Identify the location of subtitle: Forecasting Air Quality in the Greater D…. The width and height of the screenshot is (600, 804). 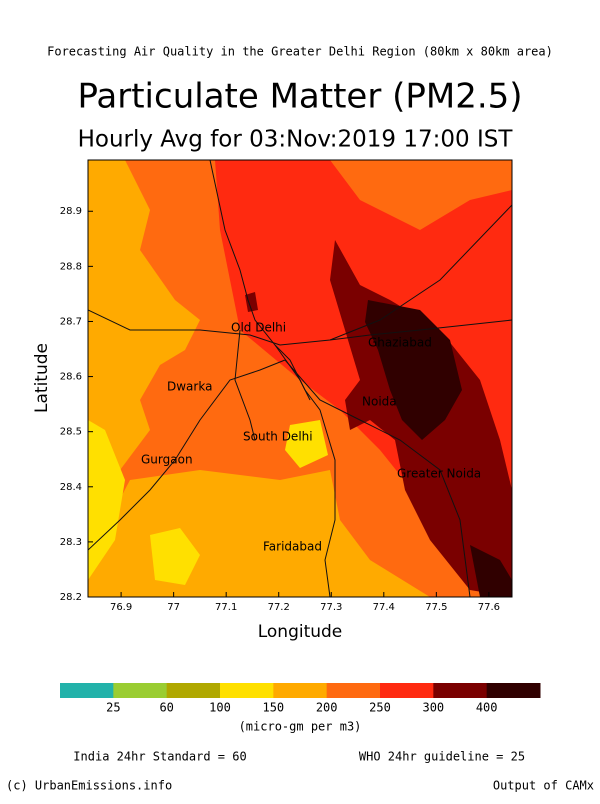
(300, 52).